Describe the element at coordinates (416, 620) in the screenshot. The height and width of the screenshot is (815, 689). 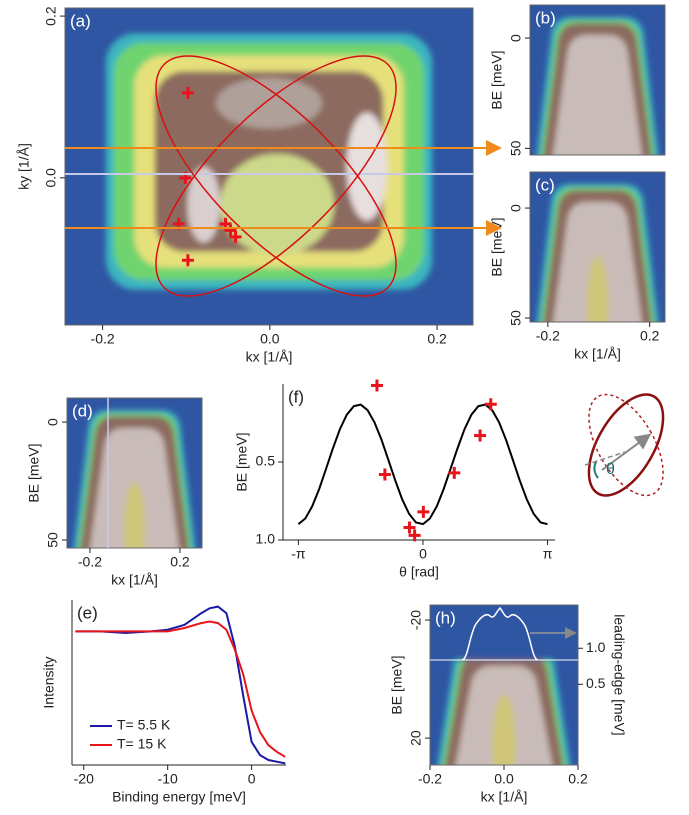
I see `y-tick-label: -20` at that location.